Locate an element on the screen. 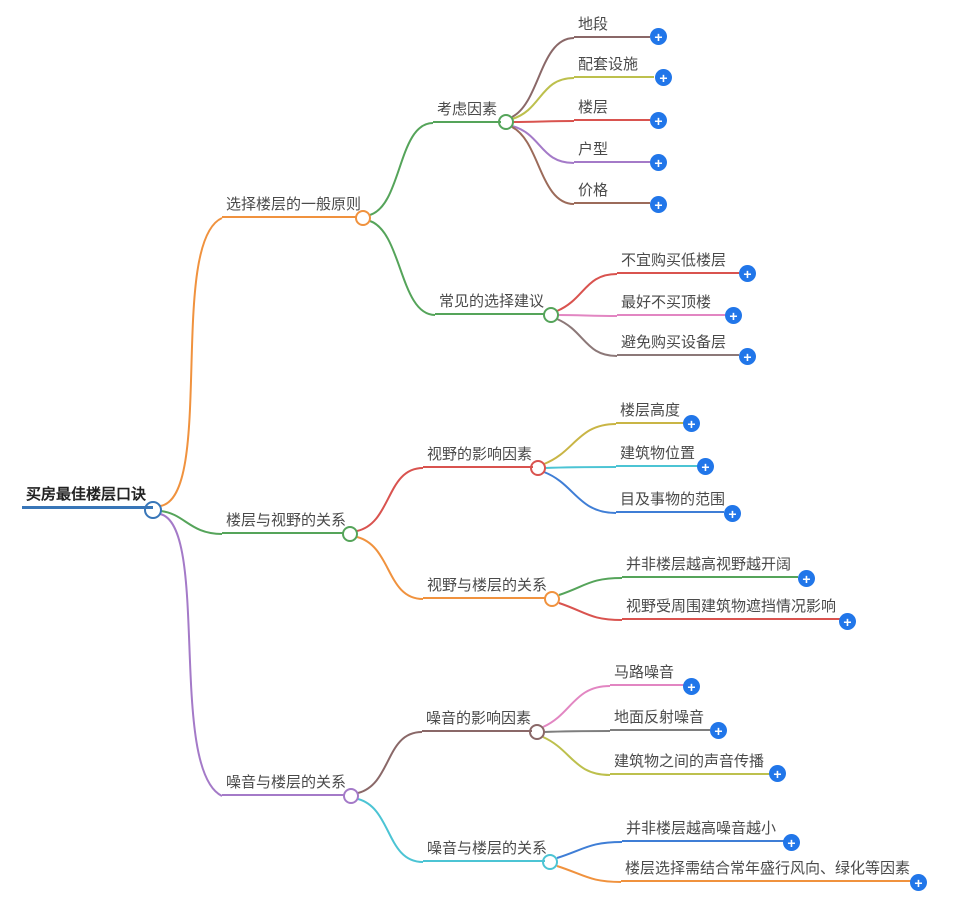 This screenshot has width=955, height=903. leaf-floor-choice-wind-greenery: 楼层选择需结合常年盛行风向、绿化等因素 is located at coordinates (767, 870).